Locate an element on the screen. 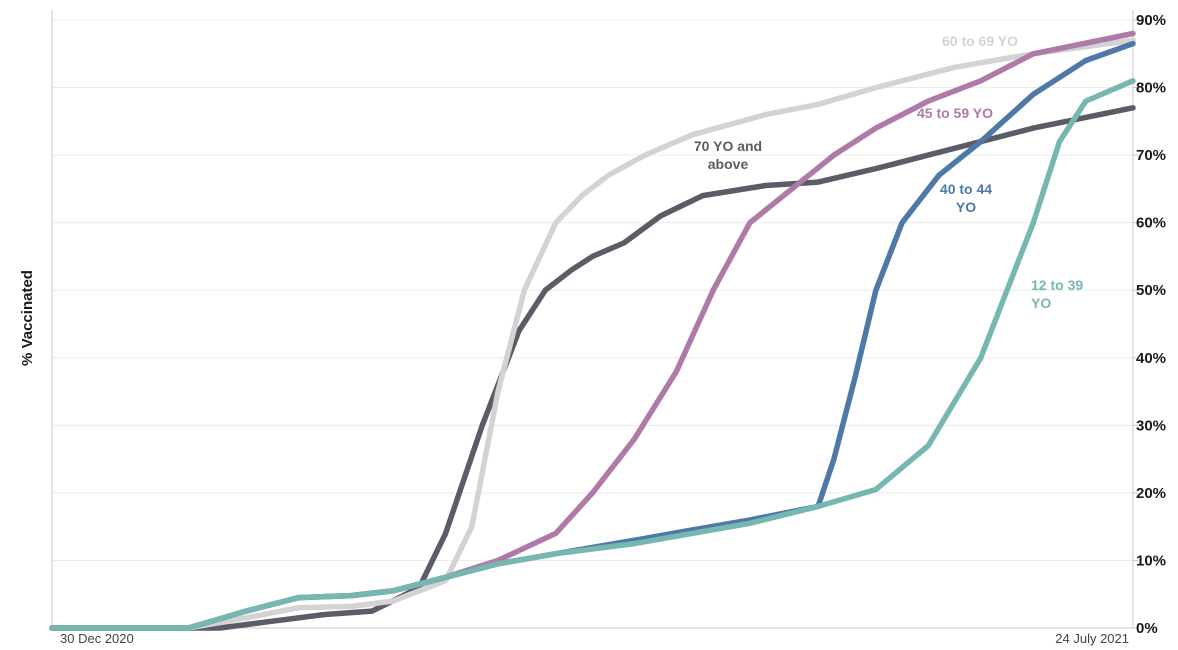 The image size is (1178, 650). y-tick-label: 80% is located at coordinates (1151, 88).